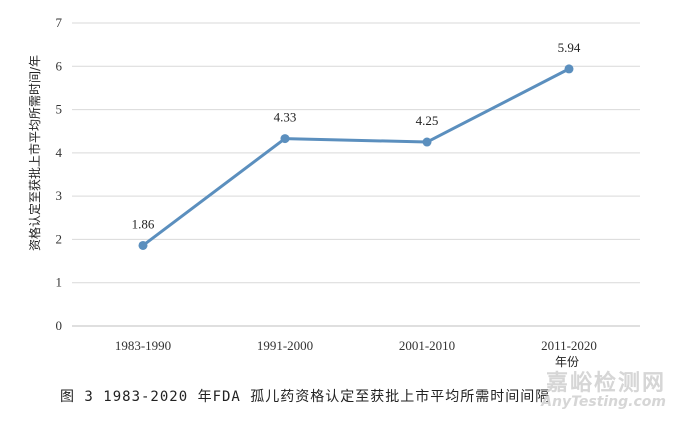 The width and height of the screenshot is (680, 435). What do you see at coordinates (285, 345) in the screenshot?
I see `x-tick-label: 1991-2000` at bounding box center [285, 345].